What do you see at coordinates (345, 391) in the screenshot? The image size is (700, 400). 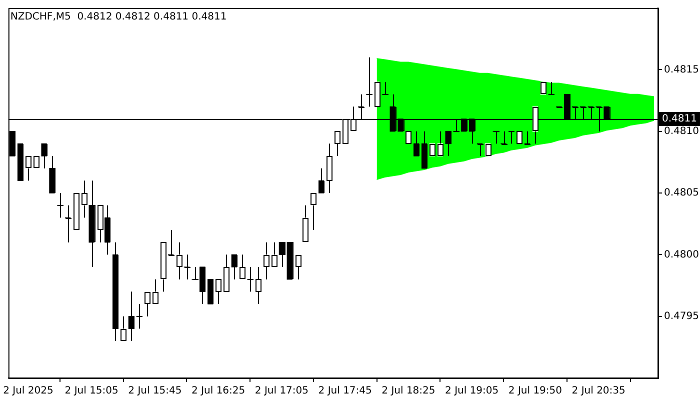 I see `x-tick-label: 2 Jul 17:45` at bounding box center [345, 391].